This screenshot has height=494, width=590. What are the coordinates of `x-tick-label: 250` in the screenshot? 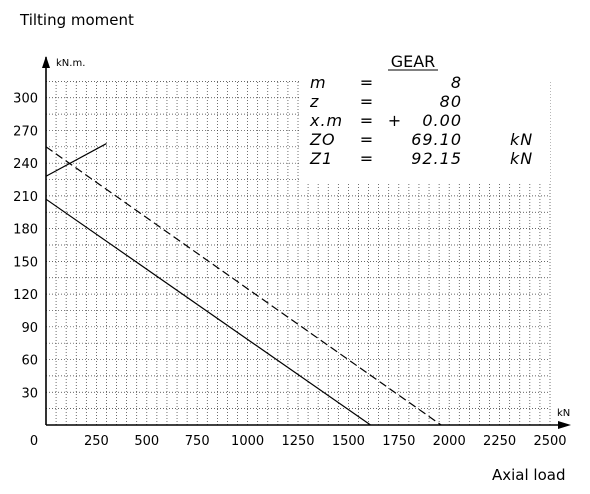 It's located at (96, 441).